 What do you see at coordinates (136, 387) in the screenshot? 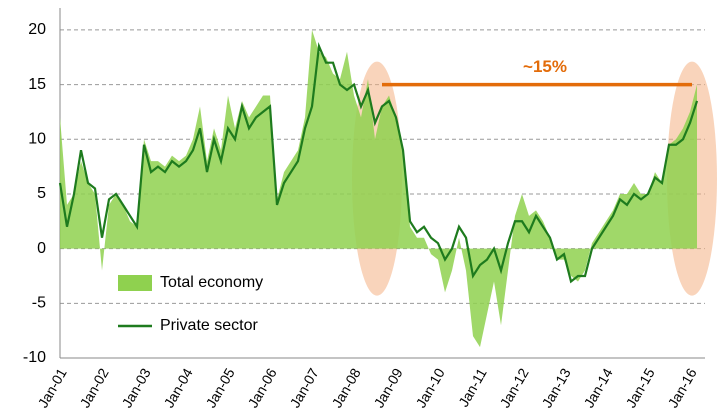
I see `x-tick-label: Jan-03` at bounding box center [136, 387].